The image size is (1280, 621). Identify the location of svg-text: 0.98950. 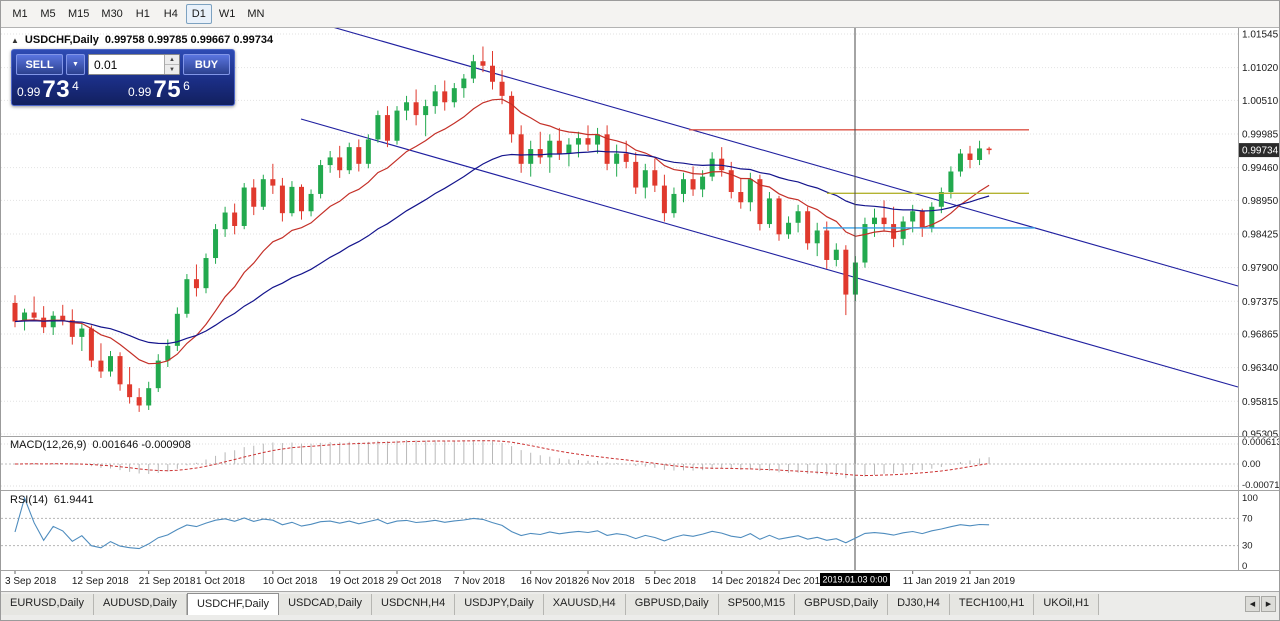
(1260, 201).